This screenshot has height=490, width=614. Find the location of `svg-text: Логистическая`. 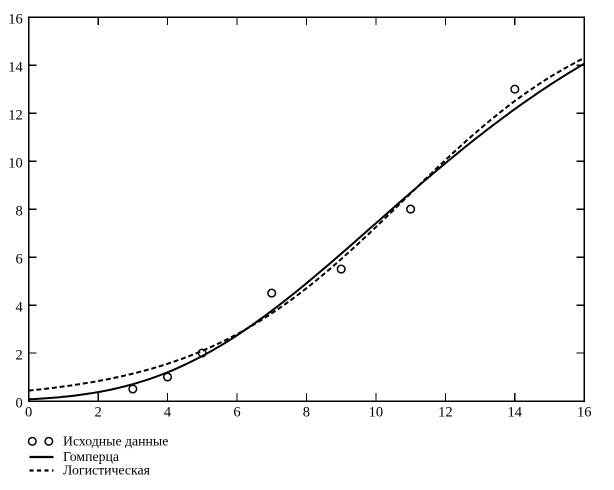

svg-text: Логистическая is located at coordinates (107, 470).